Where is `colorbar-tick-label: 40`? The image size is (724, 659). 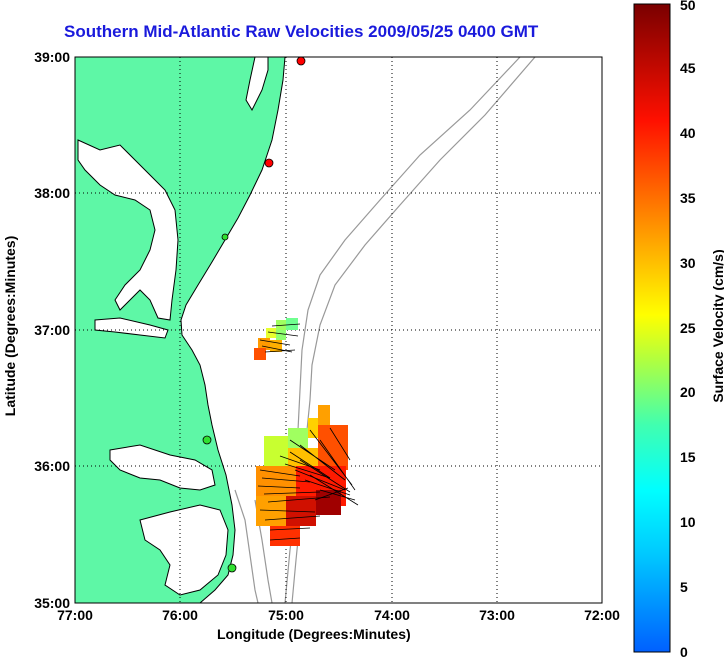 colorbar-tick-label: 40 is located at coordinates (688, 133).